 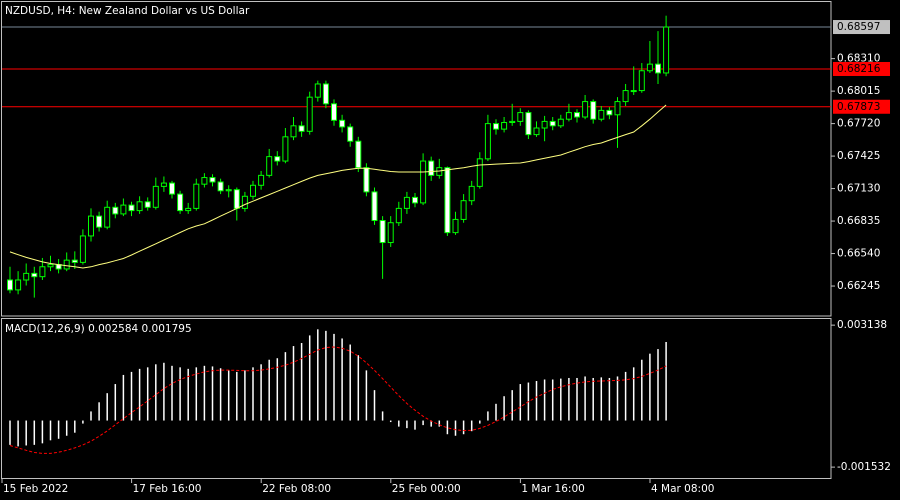 What do you see at coordinates (861, 27) in the screenshot?
I see `price-label-box` at bounding box center [861, 27].